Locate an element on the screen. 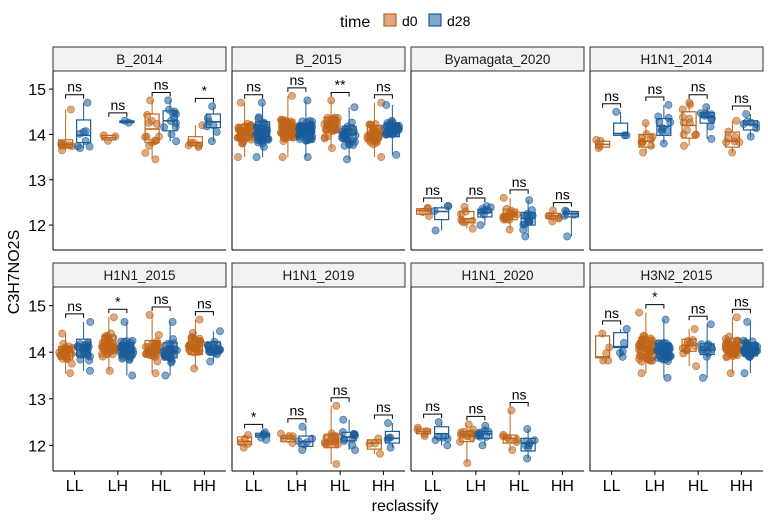  facet-panel: B_2014 12 13 14 15 ns ns ns * is located at coordinates (127, 148).